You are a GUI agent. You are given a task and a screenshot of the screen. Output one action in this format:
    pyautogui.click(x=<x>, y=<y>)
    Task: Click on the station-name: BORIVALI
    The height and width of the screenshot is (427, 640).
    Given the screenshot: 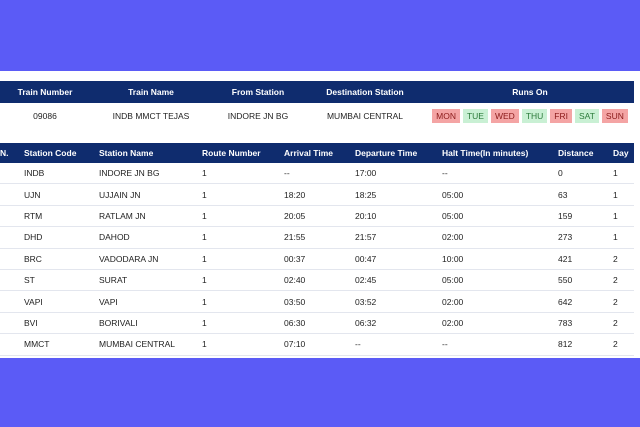 What is the action you would take?
    pyautogui.click(x=118, y=322)
    